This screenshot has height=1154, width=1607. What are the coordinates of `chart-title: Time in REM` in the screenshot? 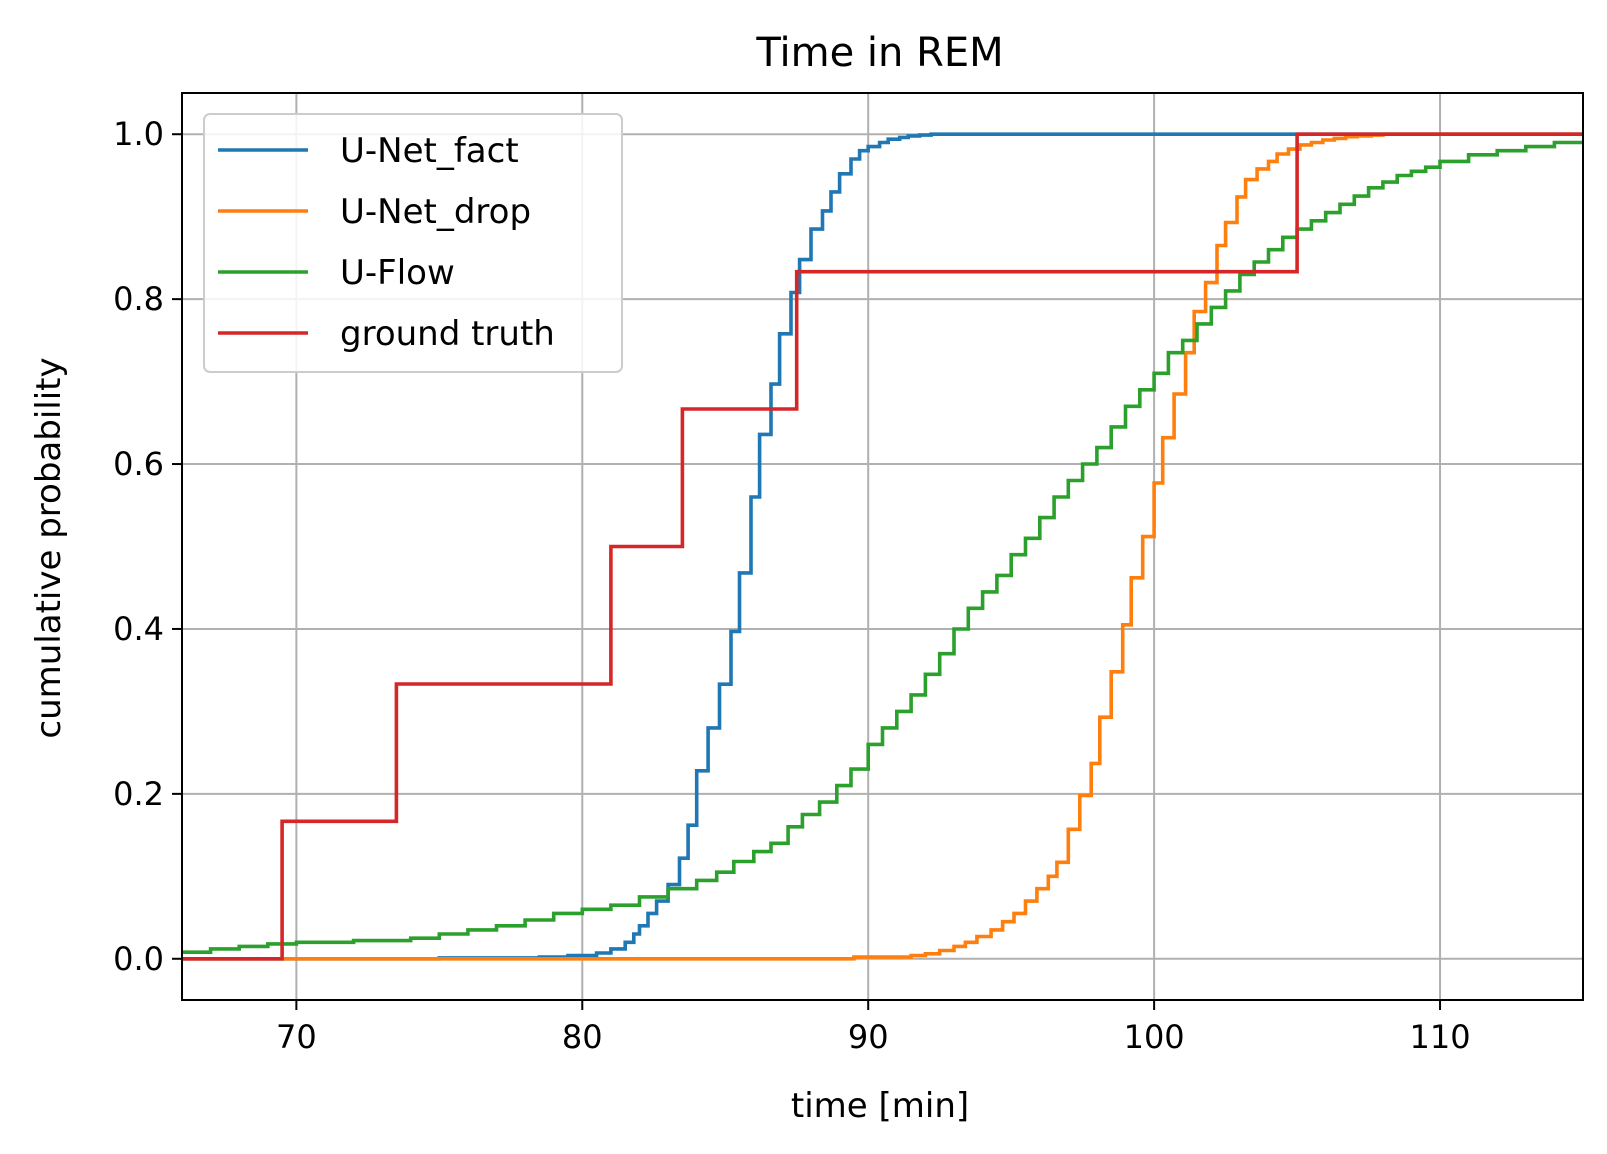 It's located at (879, 53).